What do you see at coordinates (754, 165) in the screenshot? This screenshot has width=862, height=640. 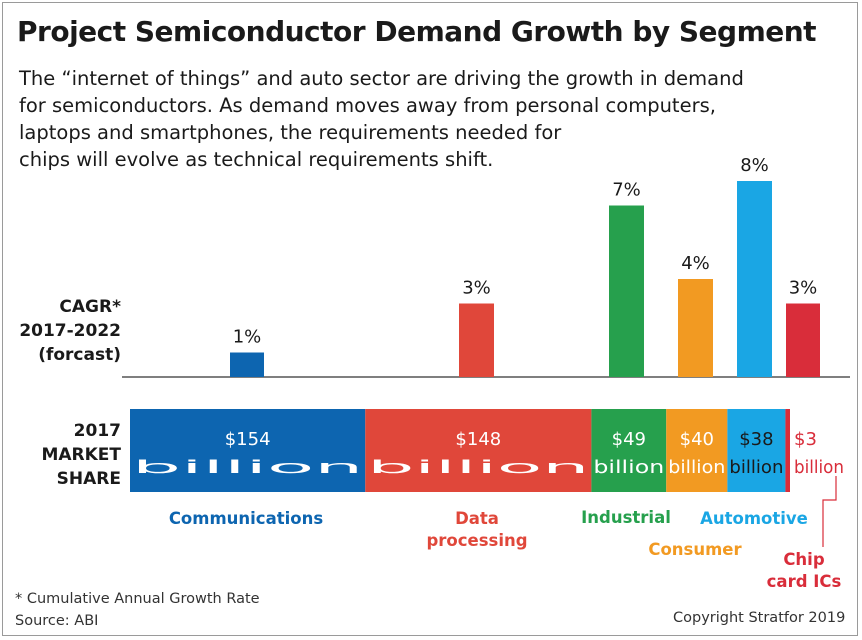 I see `cagr-data-label: 8%` at bounding box center [754, 165].